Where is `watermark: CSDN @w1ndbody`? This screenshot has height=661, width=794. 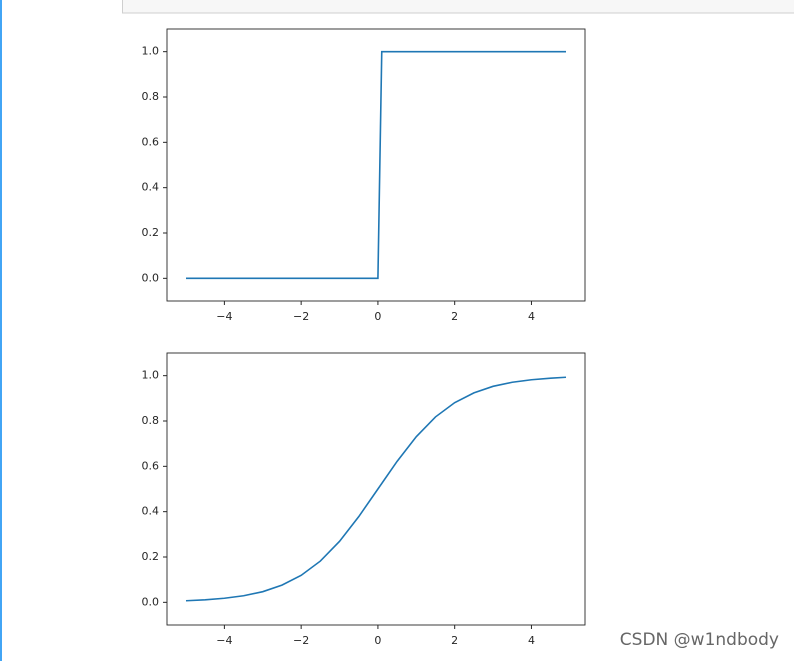
watermark: CSDN @w1ndbody is located at coordinates (699, 640).